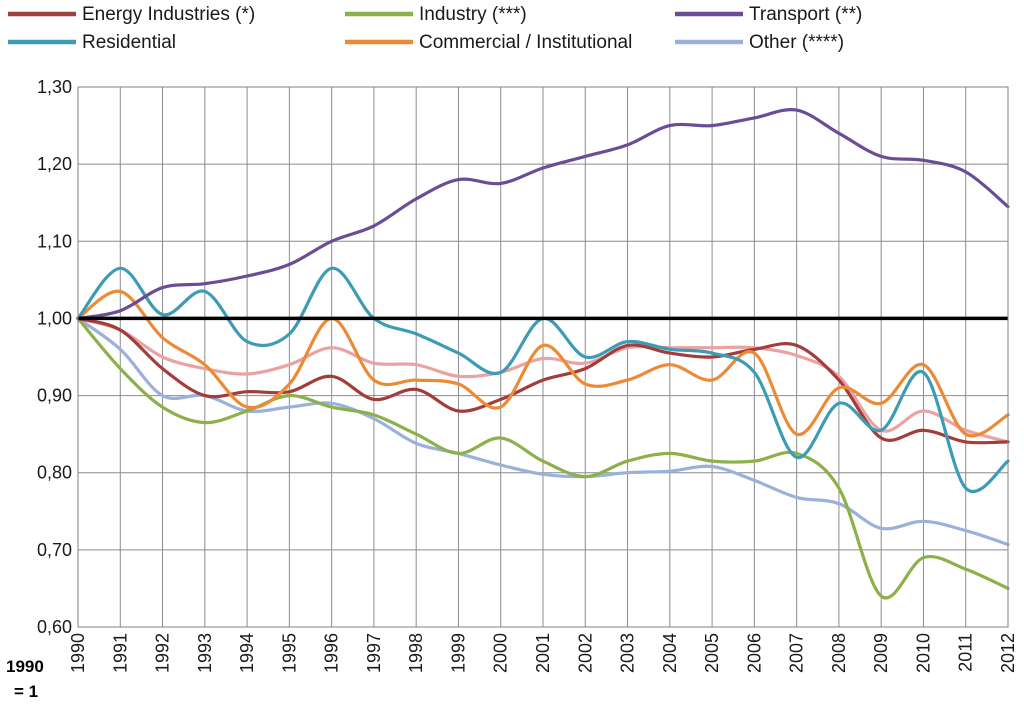  What do you see at coordinates (585, 653) in the screenshot?
I see `x-tick-label: 2002` at bounding box center [585, 653].